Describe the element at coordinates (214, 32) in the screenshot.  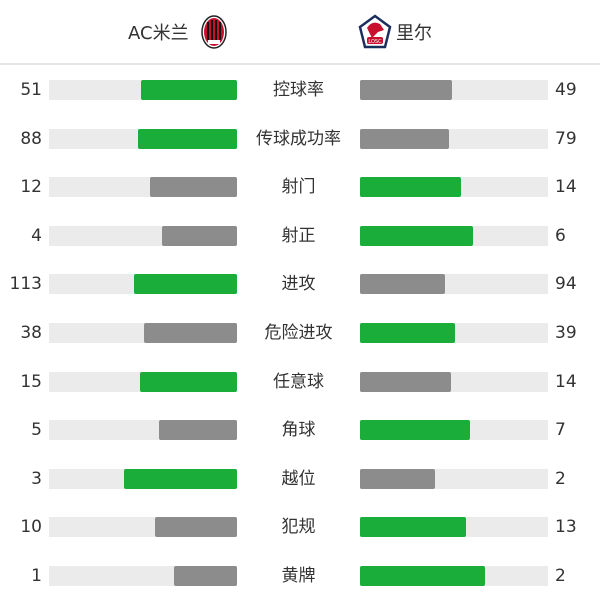
I see `ac-milan-crest-icon` at that location.